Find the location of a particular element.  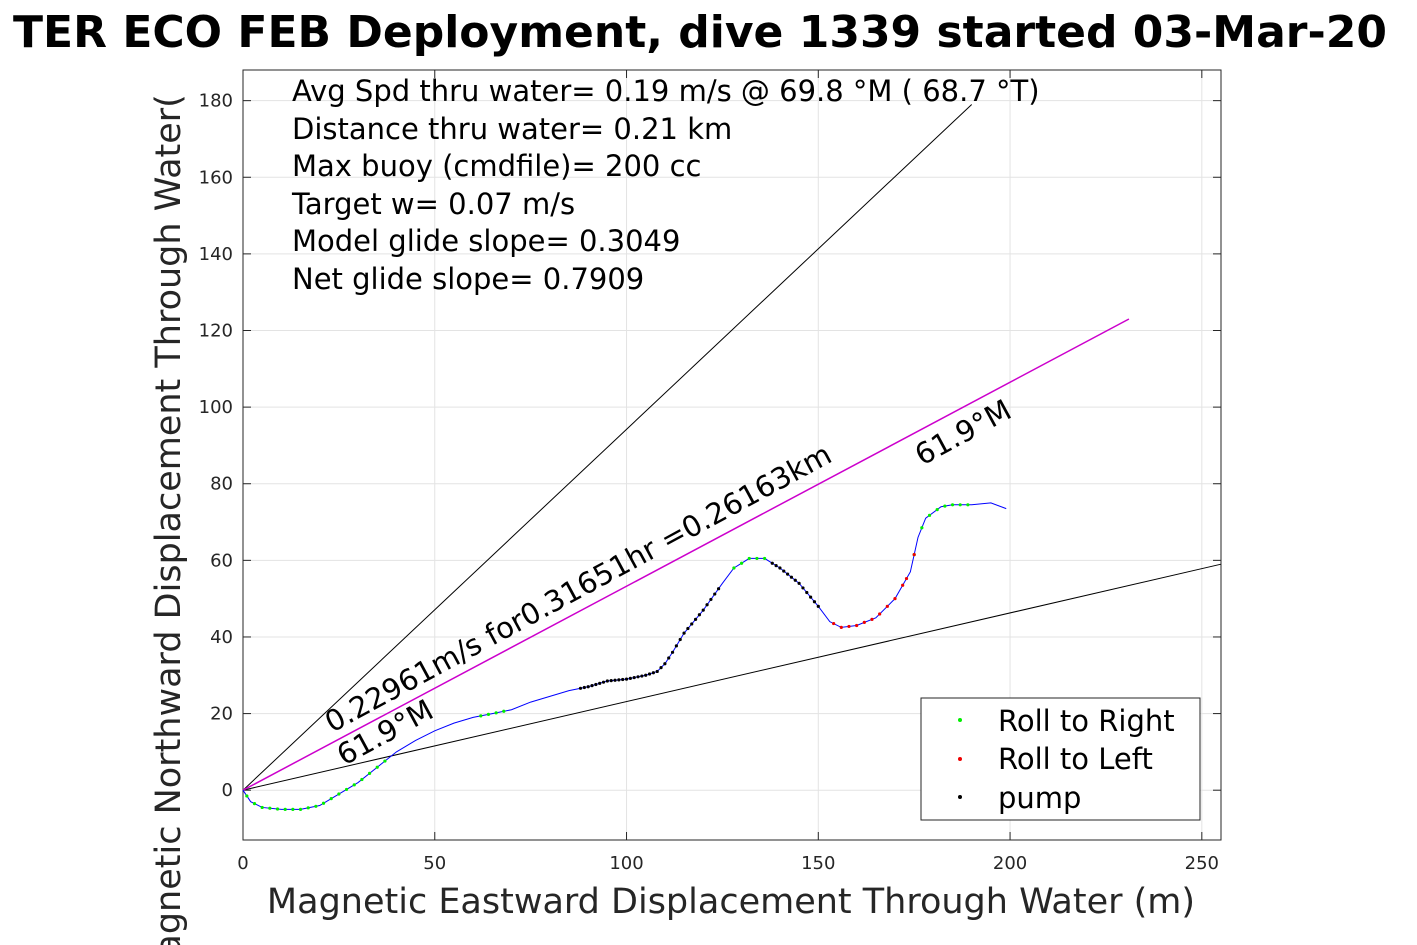

y-tick-label: 100 is located at coordinates (216, 407).